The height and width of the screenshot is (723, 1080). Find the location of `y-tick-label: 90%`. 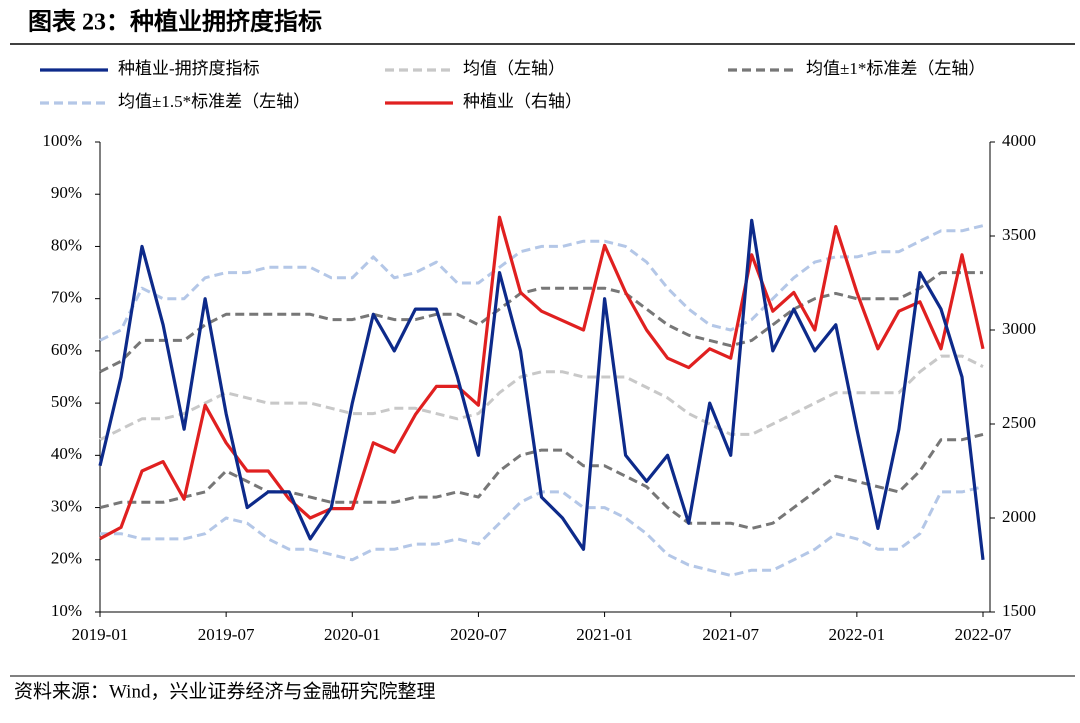

y-tick-label: 90% is located at coordinates (66, 192).